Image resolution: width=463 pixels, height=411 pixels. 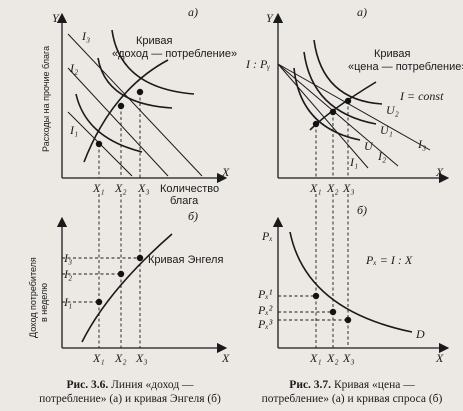 What do you see at coordinates (152, 385) in the screenshot?
I see `fig36-caption-line-1: Линия «доход —` at bounding box center [152, 385].